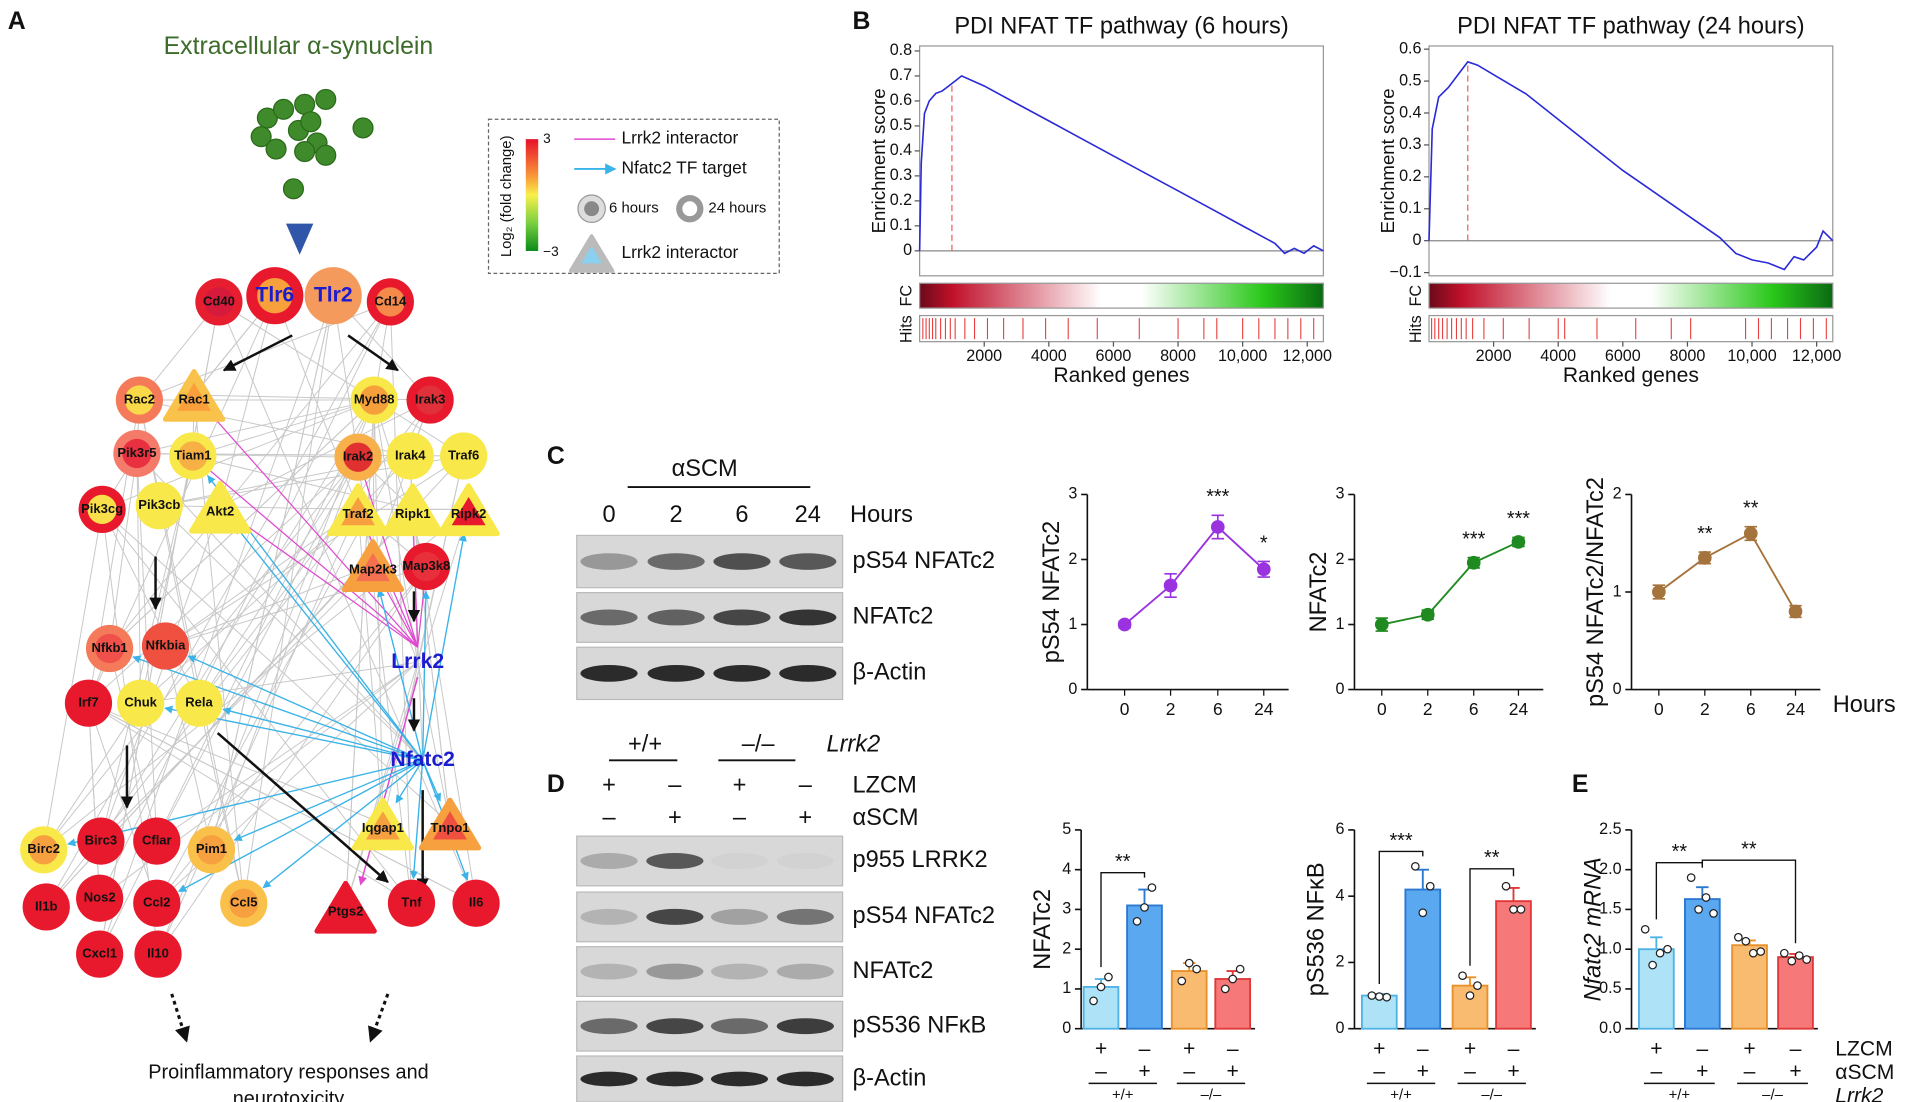 Image resolution: width=1920 pixels, height=1102 pixels. I want to click on y-tick-label: 0.2, so click(901, 200).